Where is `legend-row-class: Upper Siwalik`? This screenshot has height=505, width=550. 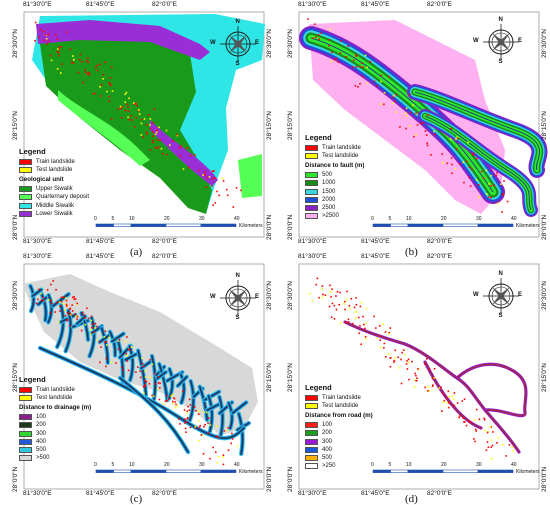
legend-row-class: Upper Siwalik is located at coordinates (54, 189).